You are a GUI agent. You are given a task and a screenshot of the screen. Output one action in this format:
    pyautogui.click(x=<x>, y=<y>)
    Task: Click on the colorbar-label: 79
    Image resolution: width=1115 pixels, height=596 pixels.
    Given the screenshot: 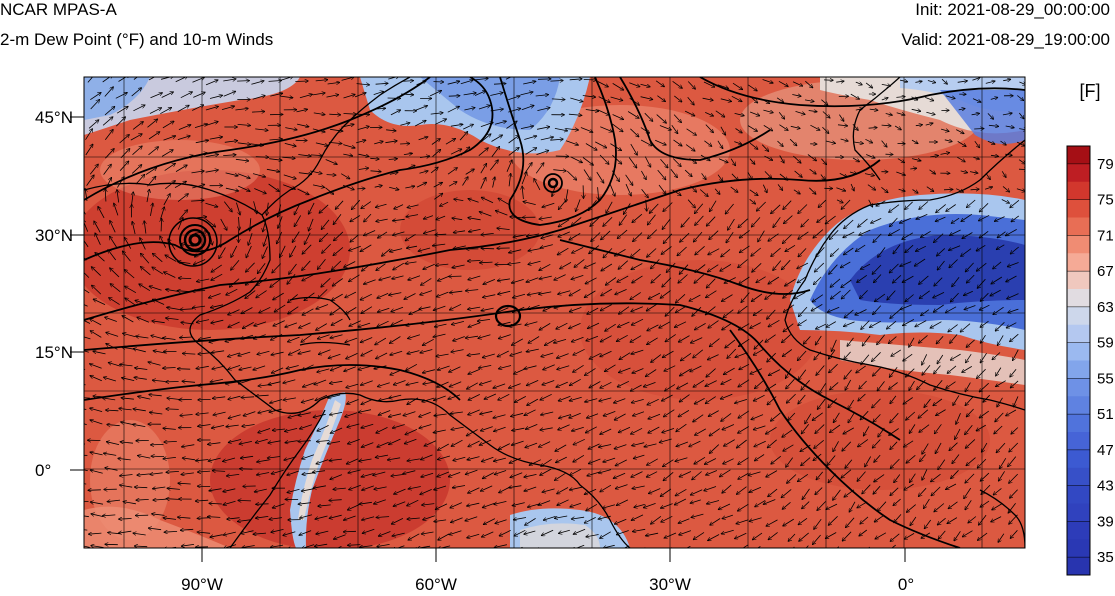 What is the action you would take?
    pyautogui.click(x=1105, y=164)
    